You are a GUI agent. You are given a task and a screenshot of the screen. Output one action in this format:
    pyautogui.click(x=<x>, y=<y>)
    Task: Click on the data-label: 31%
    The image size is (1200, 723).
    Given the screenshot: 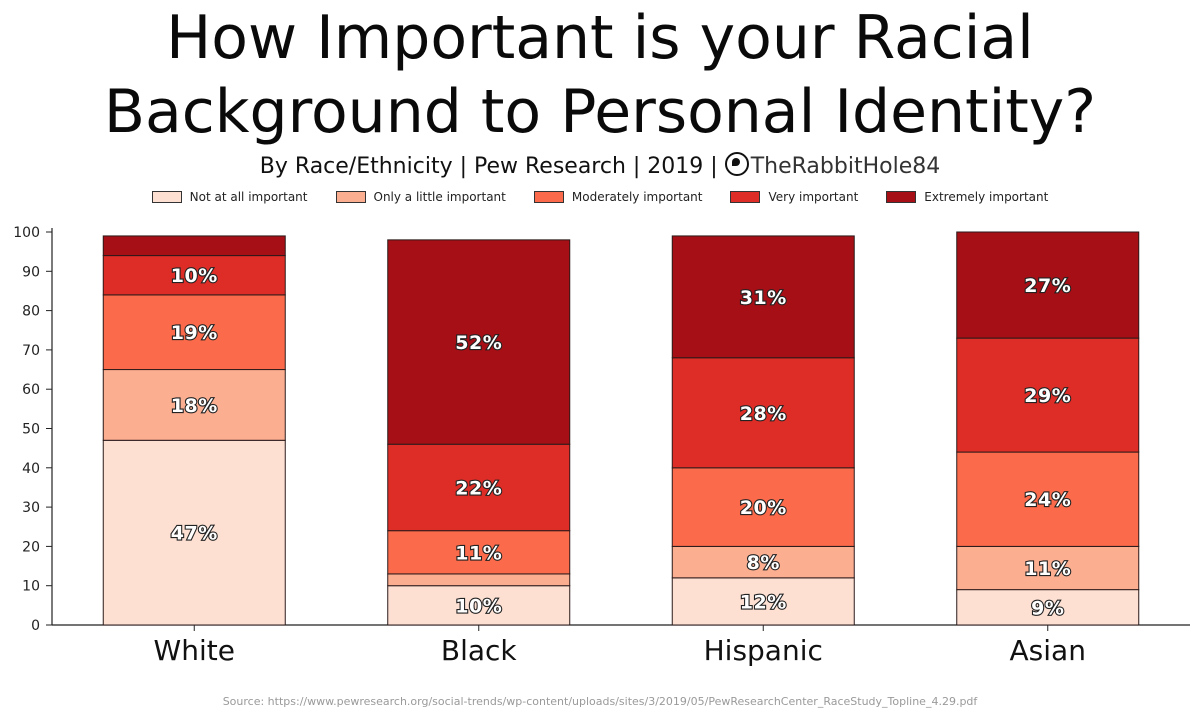 What is the action you would take?
    pyautogui.click(x=763, y=298)
    